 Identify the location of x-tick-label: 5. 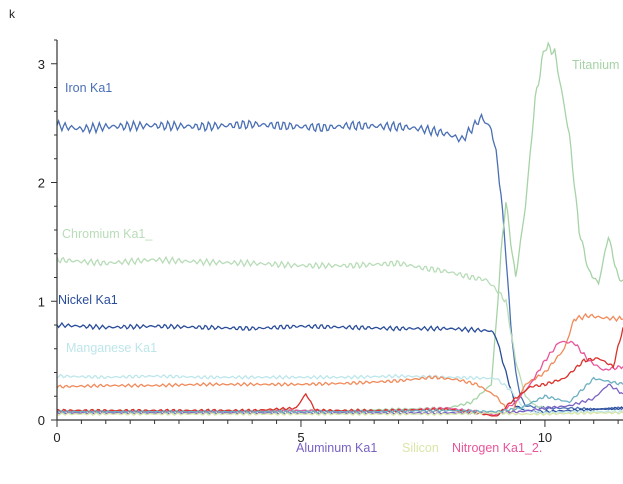
(300, 437).